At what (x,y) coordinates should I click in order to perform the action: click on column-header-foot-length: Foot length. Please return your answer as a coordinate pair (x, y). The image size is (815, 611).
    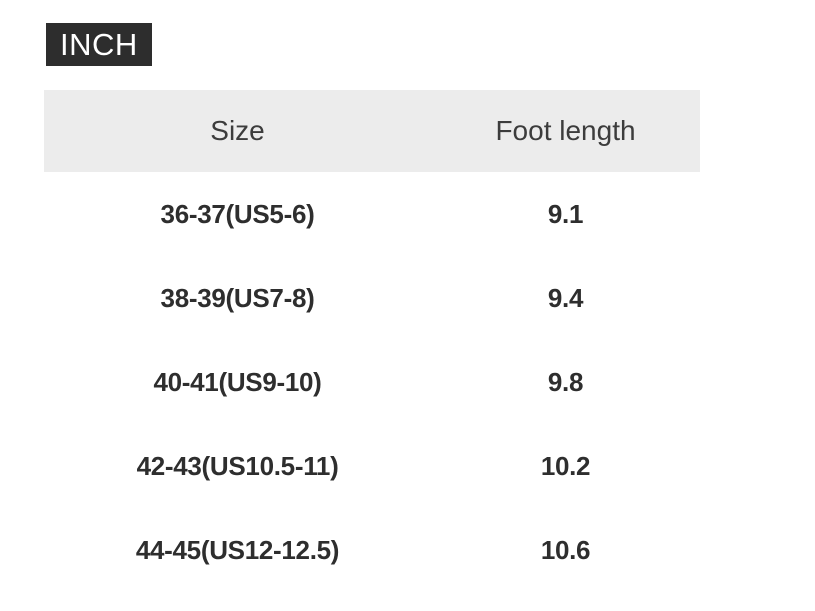
    Looking at the image, I should click on (565, 131).